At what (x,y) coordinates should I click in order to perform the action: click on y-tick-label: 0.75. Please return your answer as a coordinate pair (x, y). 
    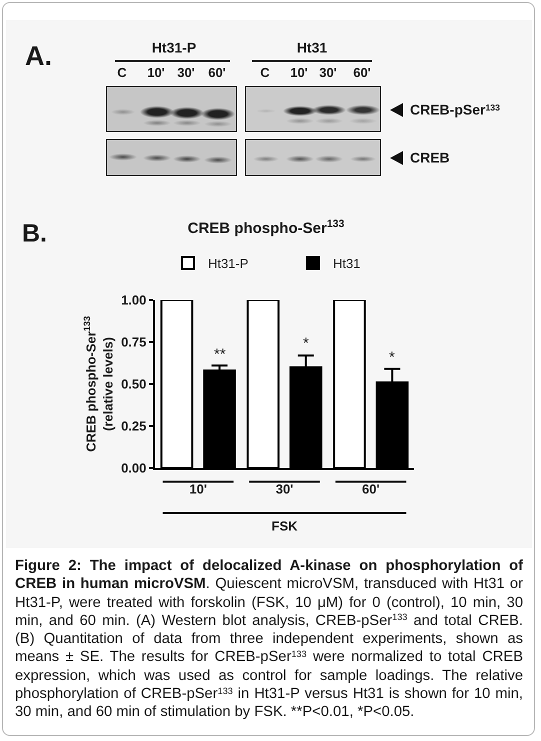
    Looking at the image, I should click on (133, 342).